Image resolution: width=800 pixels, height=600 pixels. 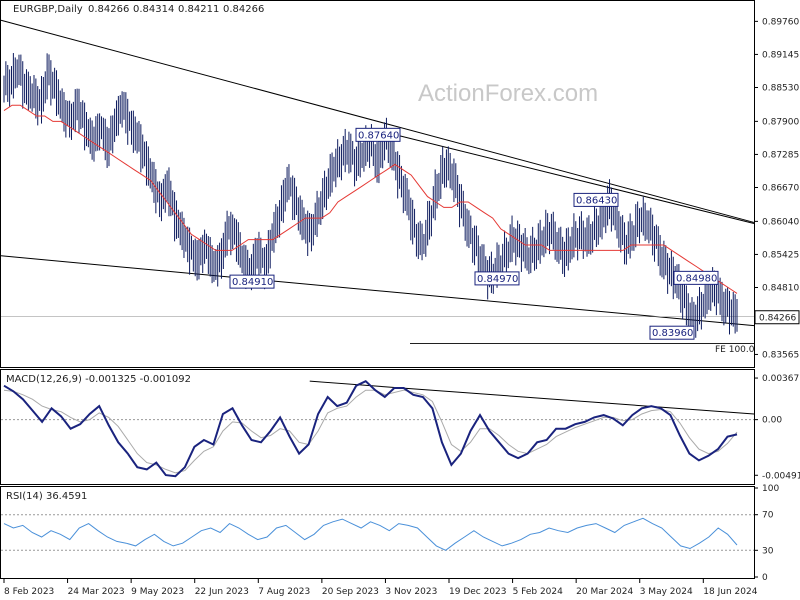 What do you see at coordinates (508, 93) in the screenshot?
I see `watermark: ActionForex.com` at bounding box center [508, 93].